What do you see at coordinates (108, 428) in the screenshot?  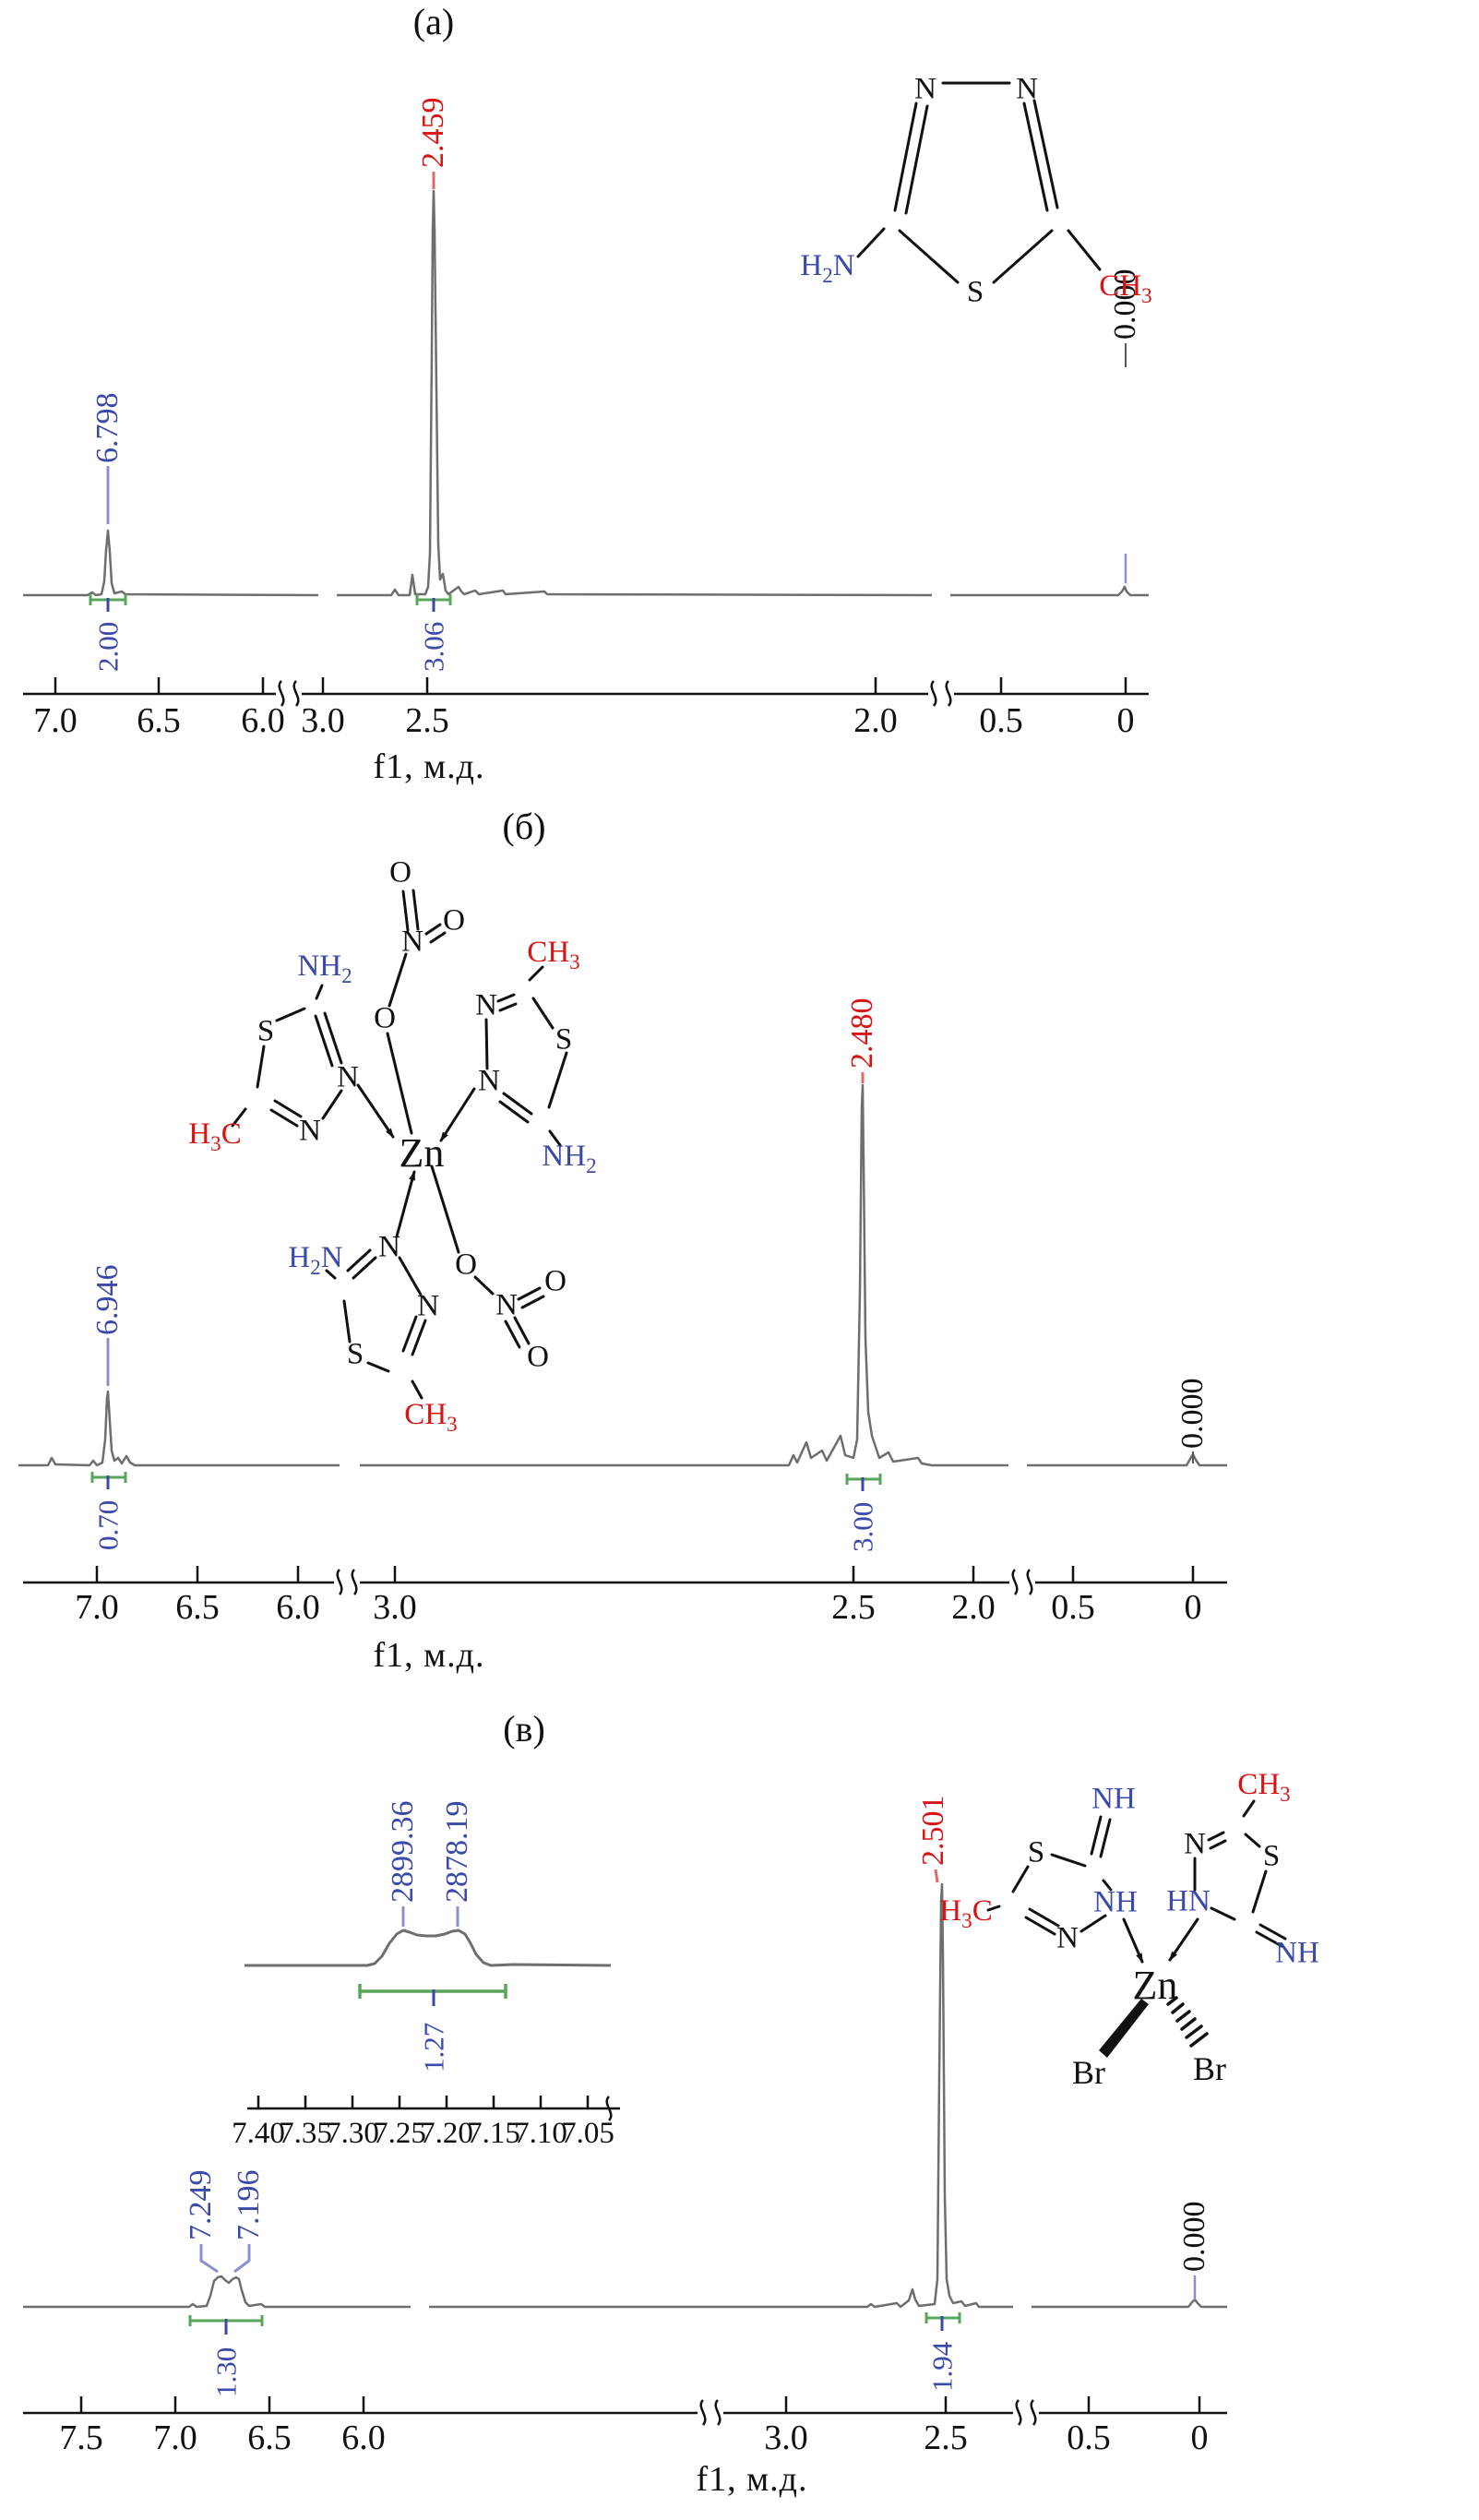 I see `peak-label: 6.798` at bounding box center [108, 428].